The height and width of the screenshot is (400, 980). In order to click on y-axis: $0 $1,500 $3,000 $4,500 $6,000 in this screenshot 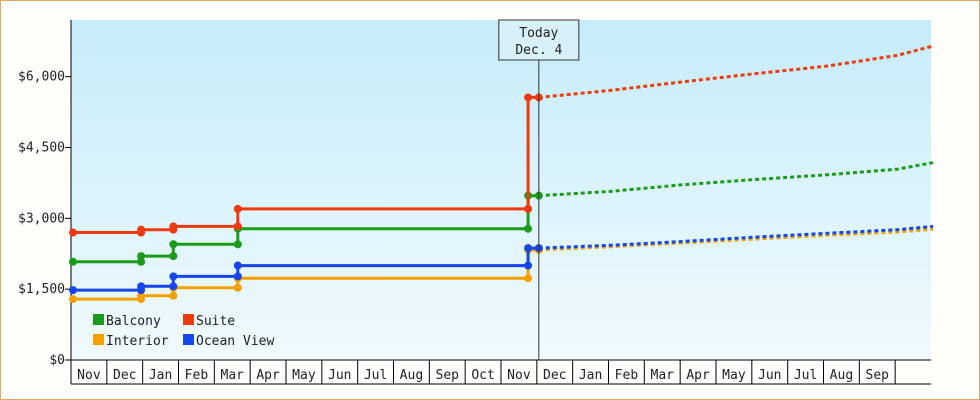, I will do `click(45, 201)`.